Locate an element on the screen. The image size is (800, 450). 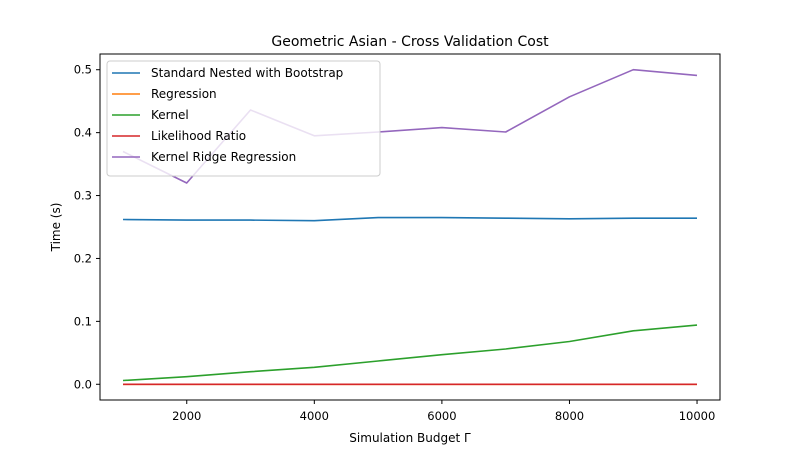
y-tick-label: 0.0 is located at coordinates (83, 384).